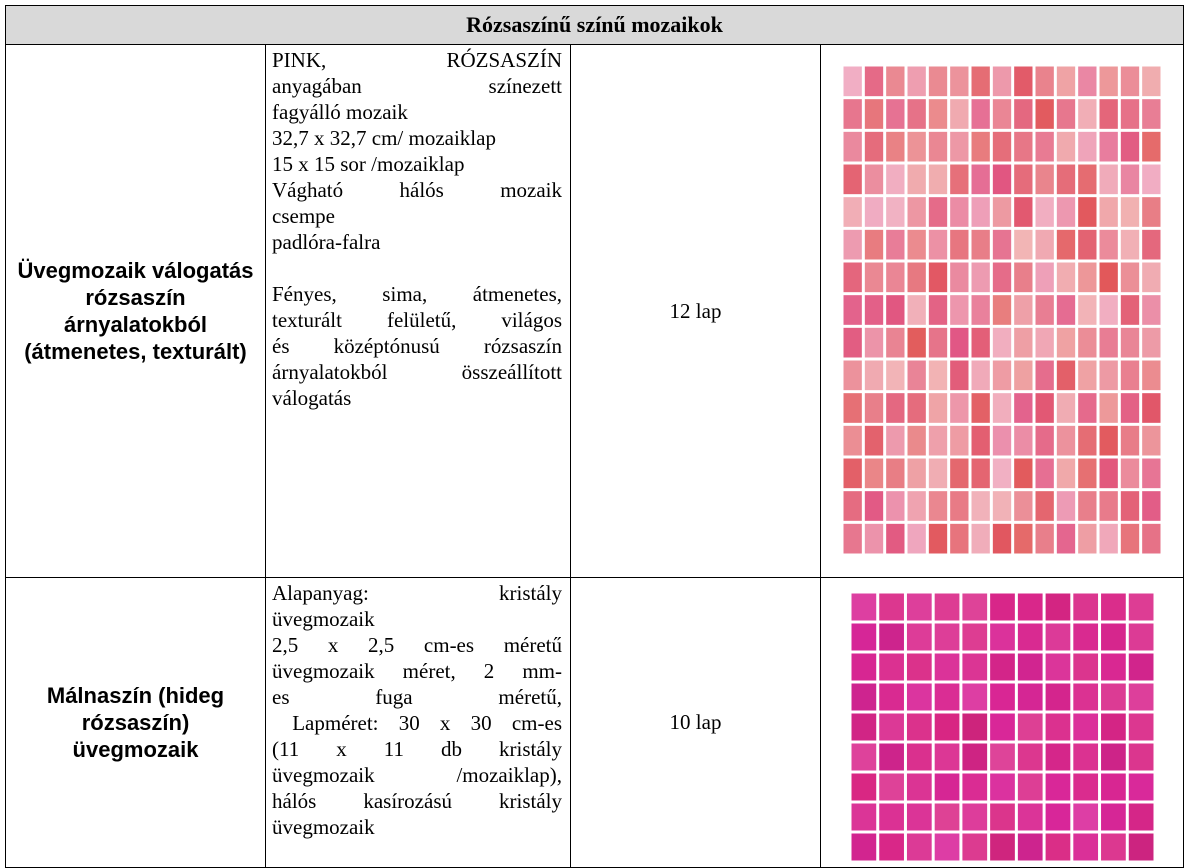 Image resolution: width=1190 pixels, height=868 pixels. What do you see at coordinates (417, 801) in the screenshot?
I see `description-line: hálós kasírozású kristály` at bounding box center [417, 801].